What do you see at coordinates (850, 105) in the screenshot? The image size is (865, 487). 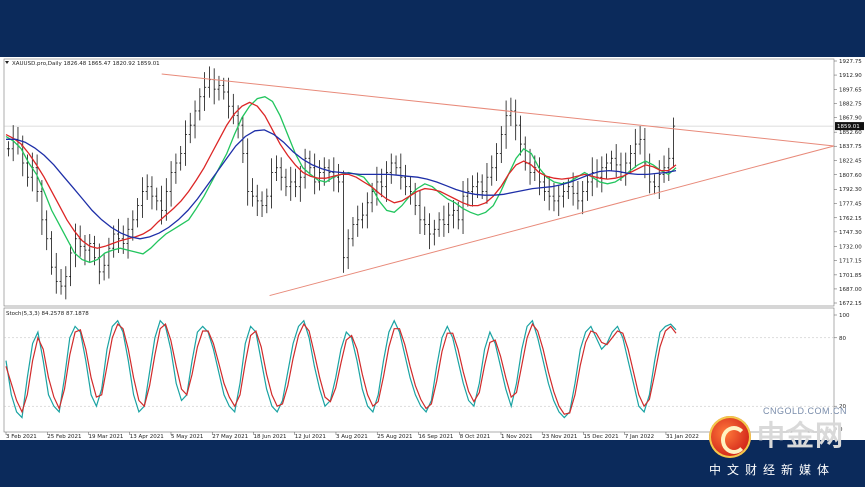 I see `y-tick-label: 1882.75` at bounding box center [850, 105].